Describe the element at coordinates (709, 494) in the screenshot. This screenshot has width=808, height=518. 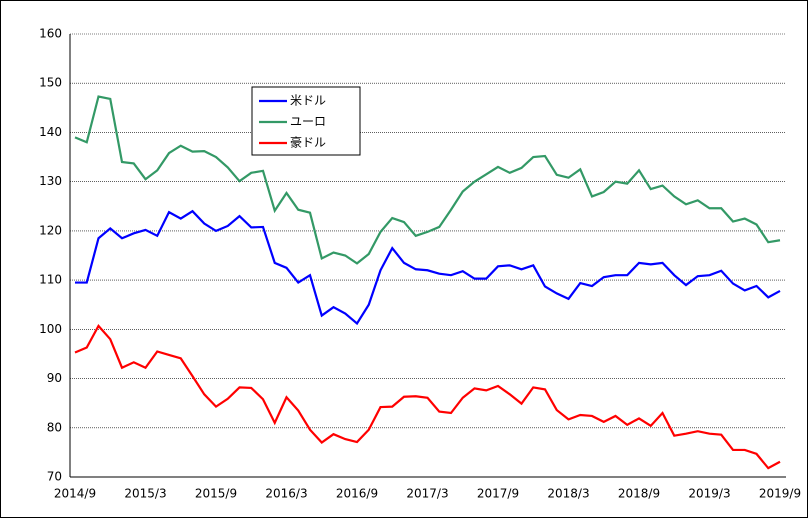
I see `x-tick-label: 2019/3` at that location.